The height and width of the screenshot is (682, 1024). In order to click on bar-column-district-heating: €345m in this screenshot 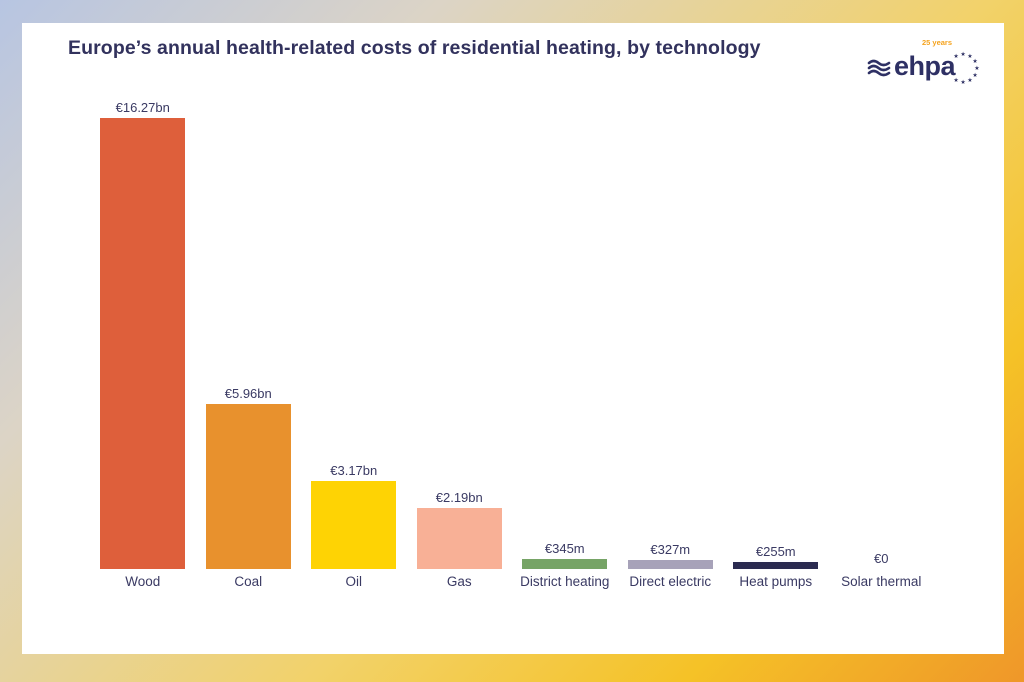, I will do `click(565, 555)`.